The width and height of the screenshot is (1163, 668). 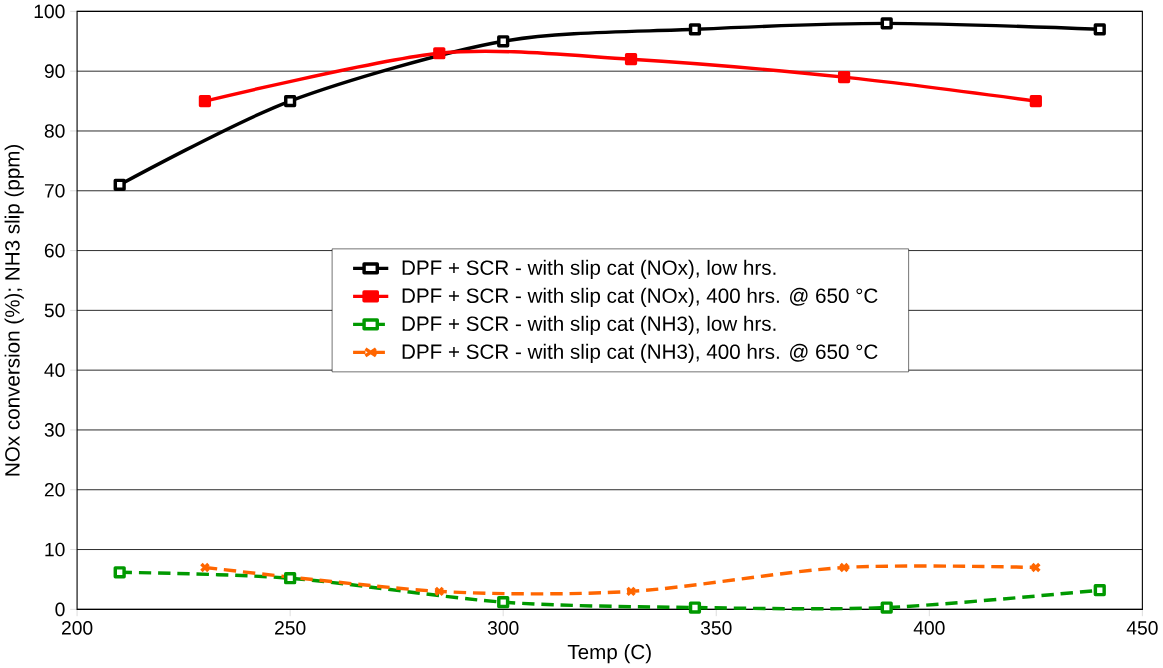 I want to click on y-tick-label: 10, so click(x=55, y=549).